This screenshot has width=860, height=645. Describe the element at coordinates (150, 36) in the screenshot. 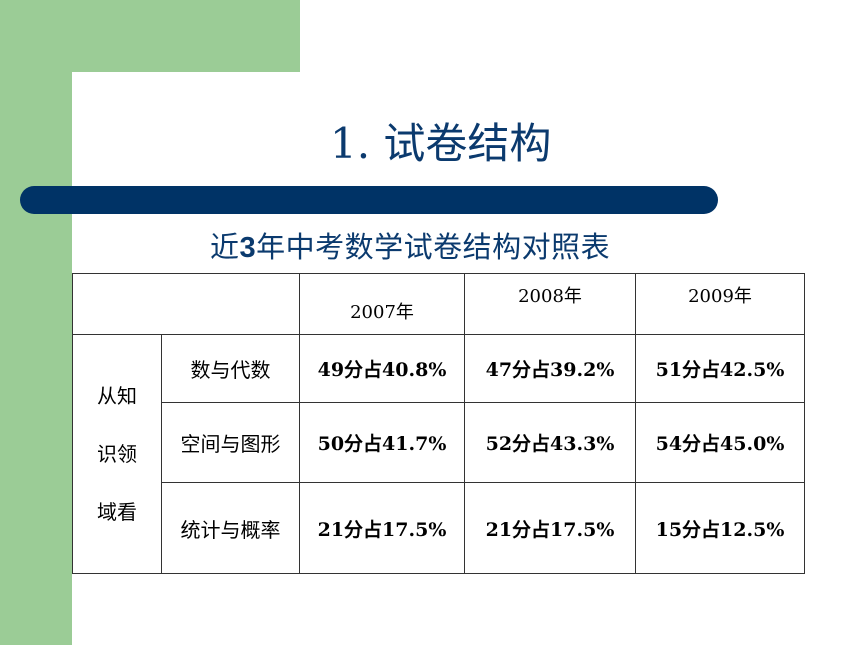

I see `green-top-band` at that location.